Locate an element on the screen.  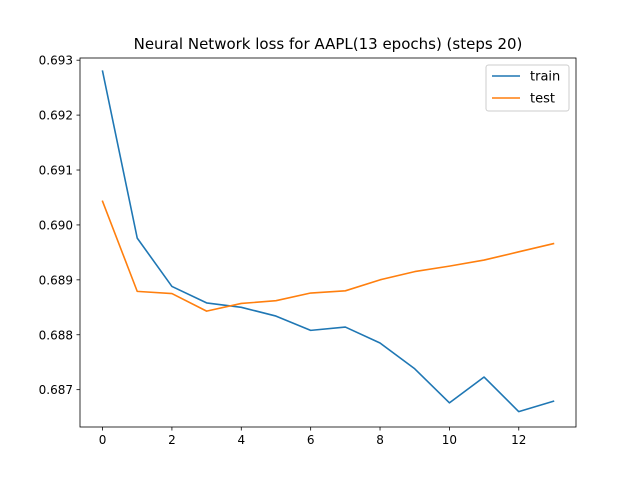
x-tick-label: 6 is located at coordinates (311, 440).